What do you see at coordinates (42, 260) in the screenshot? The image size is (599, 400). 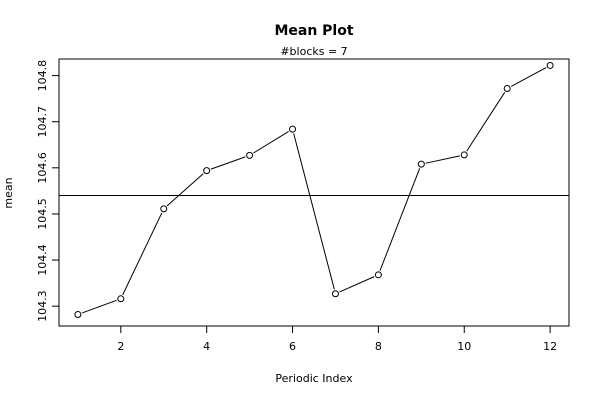 I see `y-tick-label: 104.4` at bounding box center [42, 260].